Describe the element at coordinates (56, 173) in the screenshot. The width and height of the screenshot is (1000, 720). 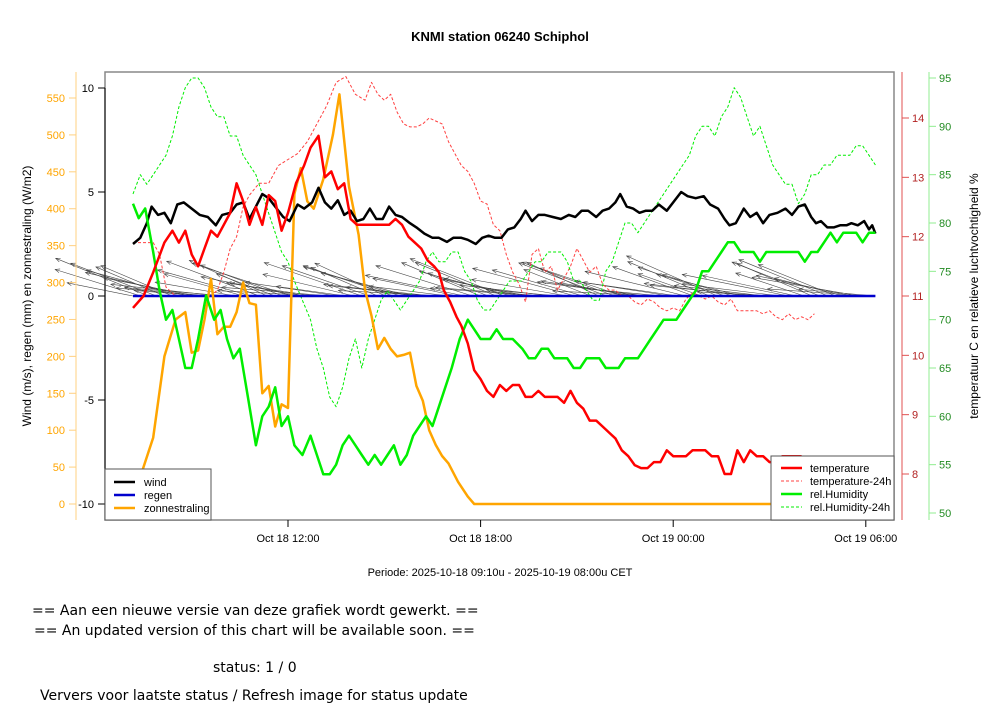
I see `radiation-tick-label: 450` at that location.